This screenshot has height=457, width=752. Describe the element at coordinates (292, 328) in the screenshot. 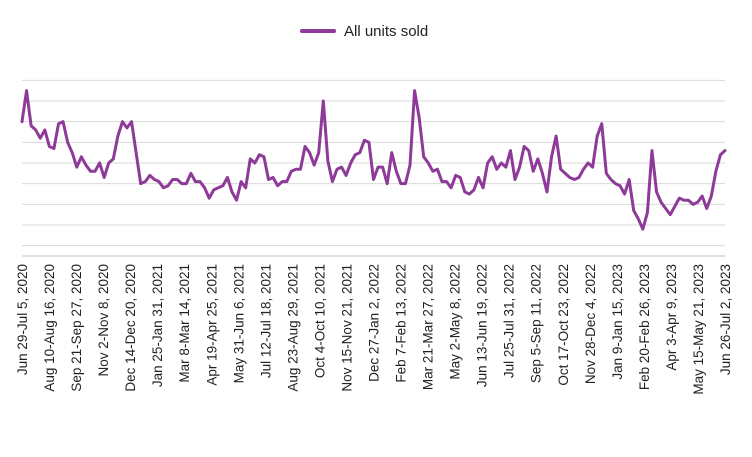

I see `x-tick-label: Aug 23-Aug 29, 2021` at that location.